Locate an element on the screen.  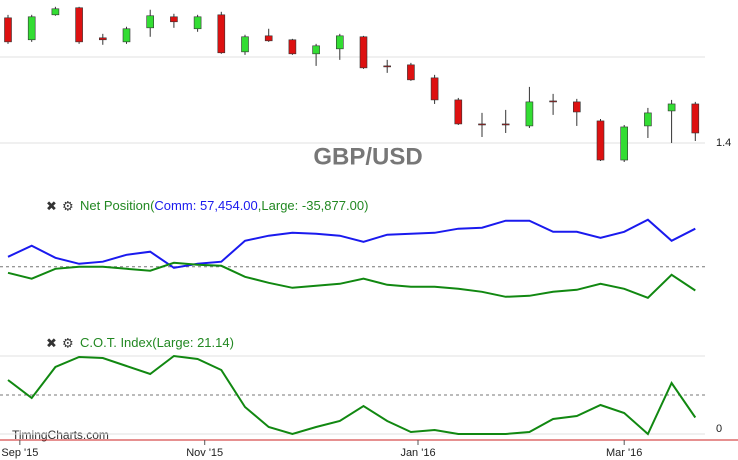
legend-name: Comm is located at coordinates (173, 205).